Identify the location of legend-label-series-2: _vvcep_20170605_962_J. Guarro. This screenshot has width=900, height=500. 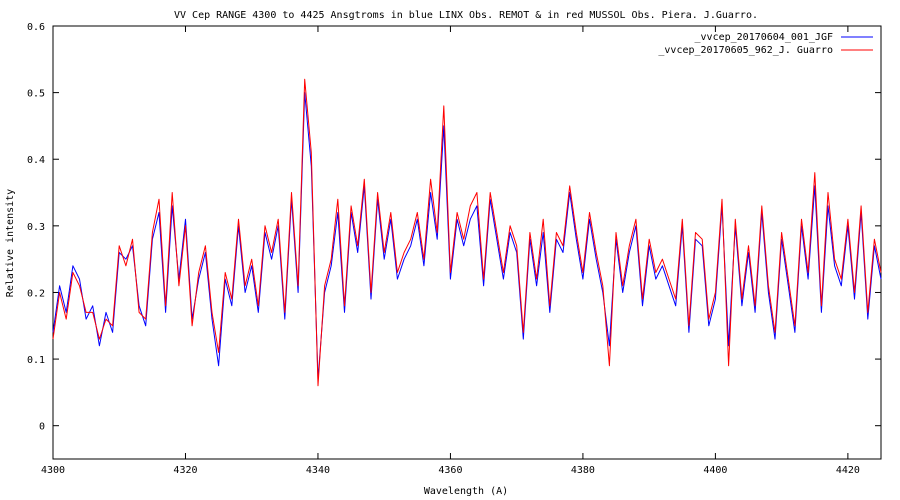
(745, 50).